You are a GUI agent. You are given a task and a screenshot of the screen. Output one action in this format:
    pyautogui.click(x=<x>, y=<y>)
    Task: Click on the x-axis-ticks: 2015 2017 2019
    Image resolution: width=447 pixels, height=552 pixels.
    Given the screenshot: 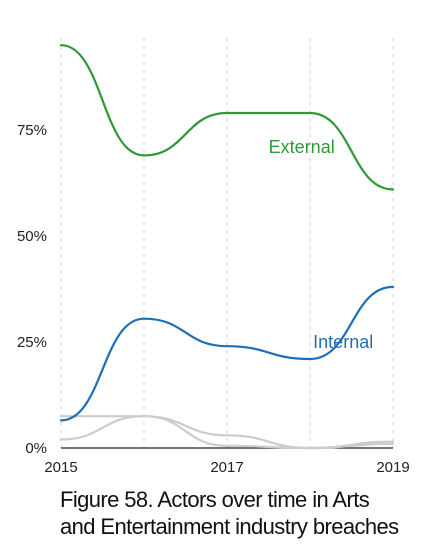 What is the action you would take?
    pyautogui.click(x=226, y=467)
    